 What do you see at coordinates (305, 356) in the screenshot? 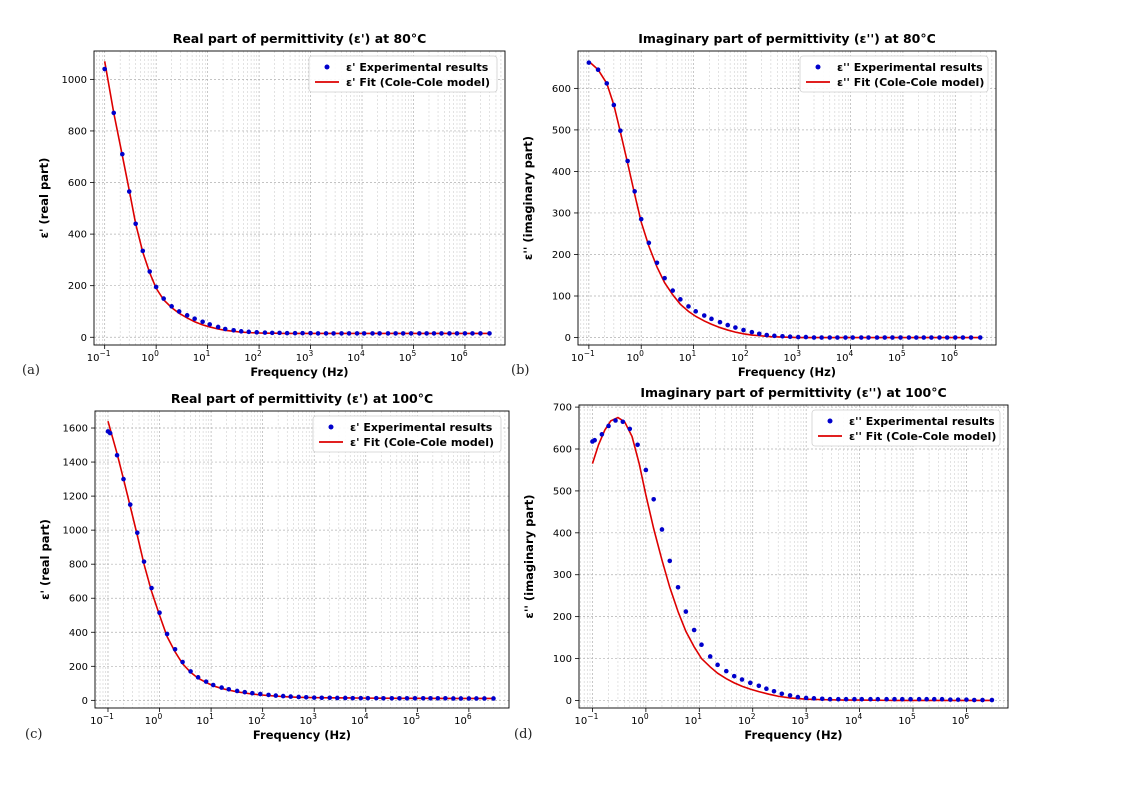
I see `x-tick-label: 10³` at bounding box center [305, 356].